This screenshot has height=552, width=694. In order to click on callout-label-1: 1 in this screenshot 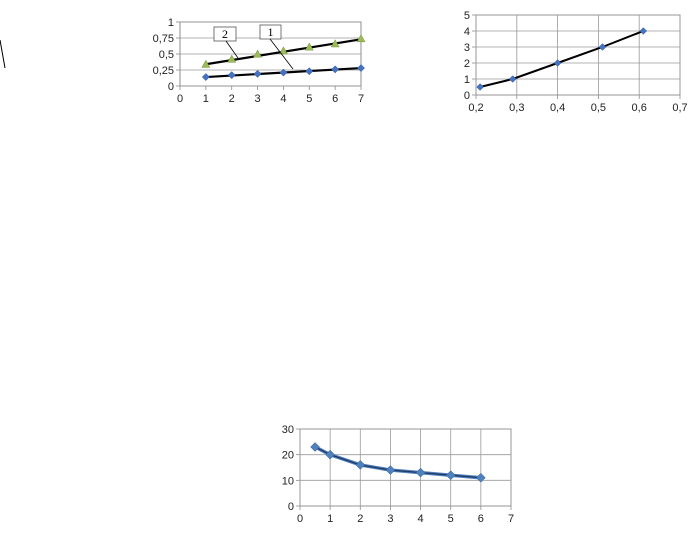, I will do `click(271, 32)`.